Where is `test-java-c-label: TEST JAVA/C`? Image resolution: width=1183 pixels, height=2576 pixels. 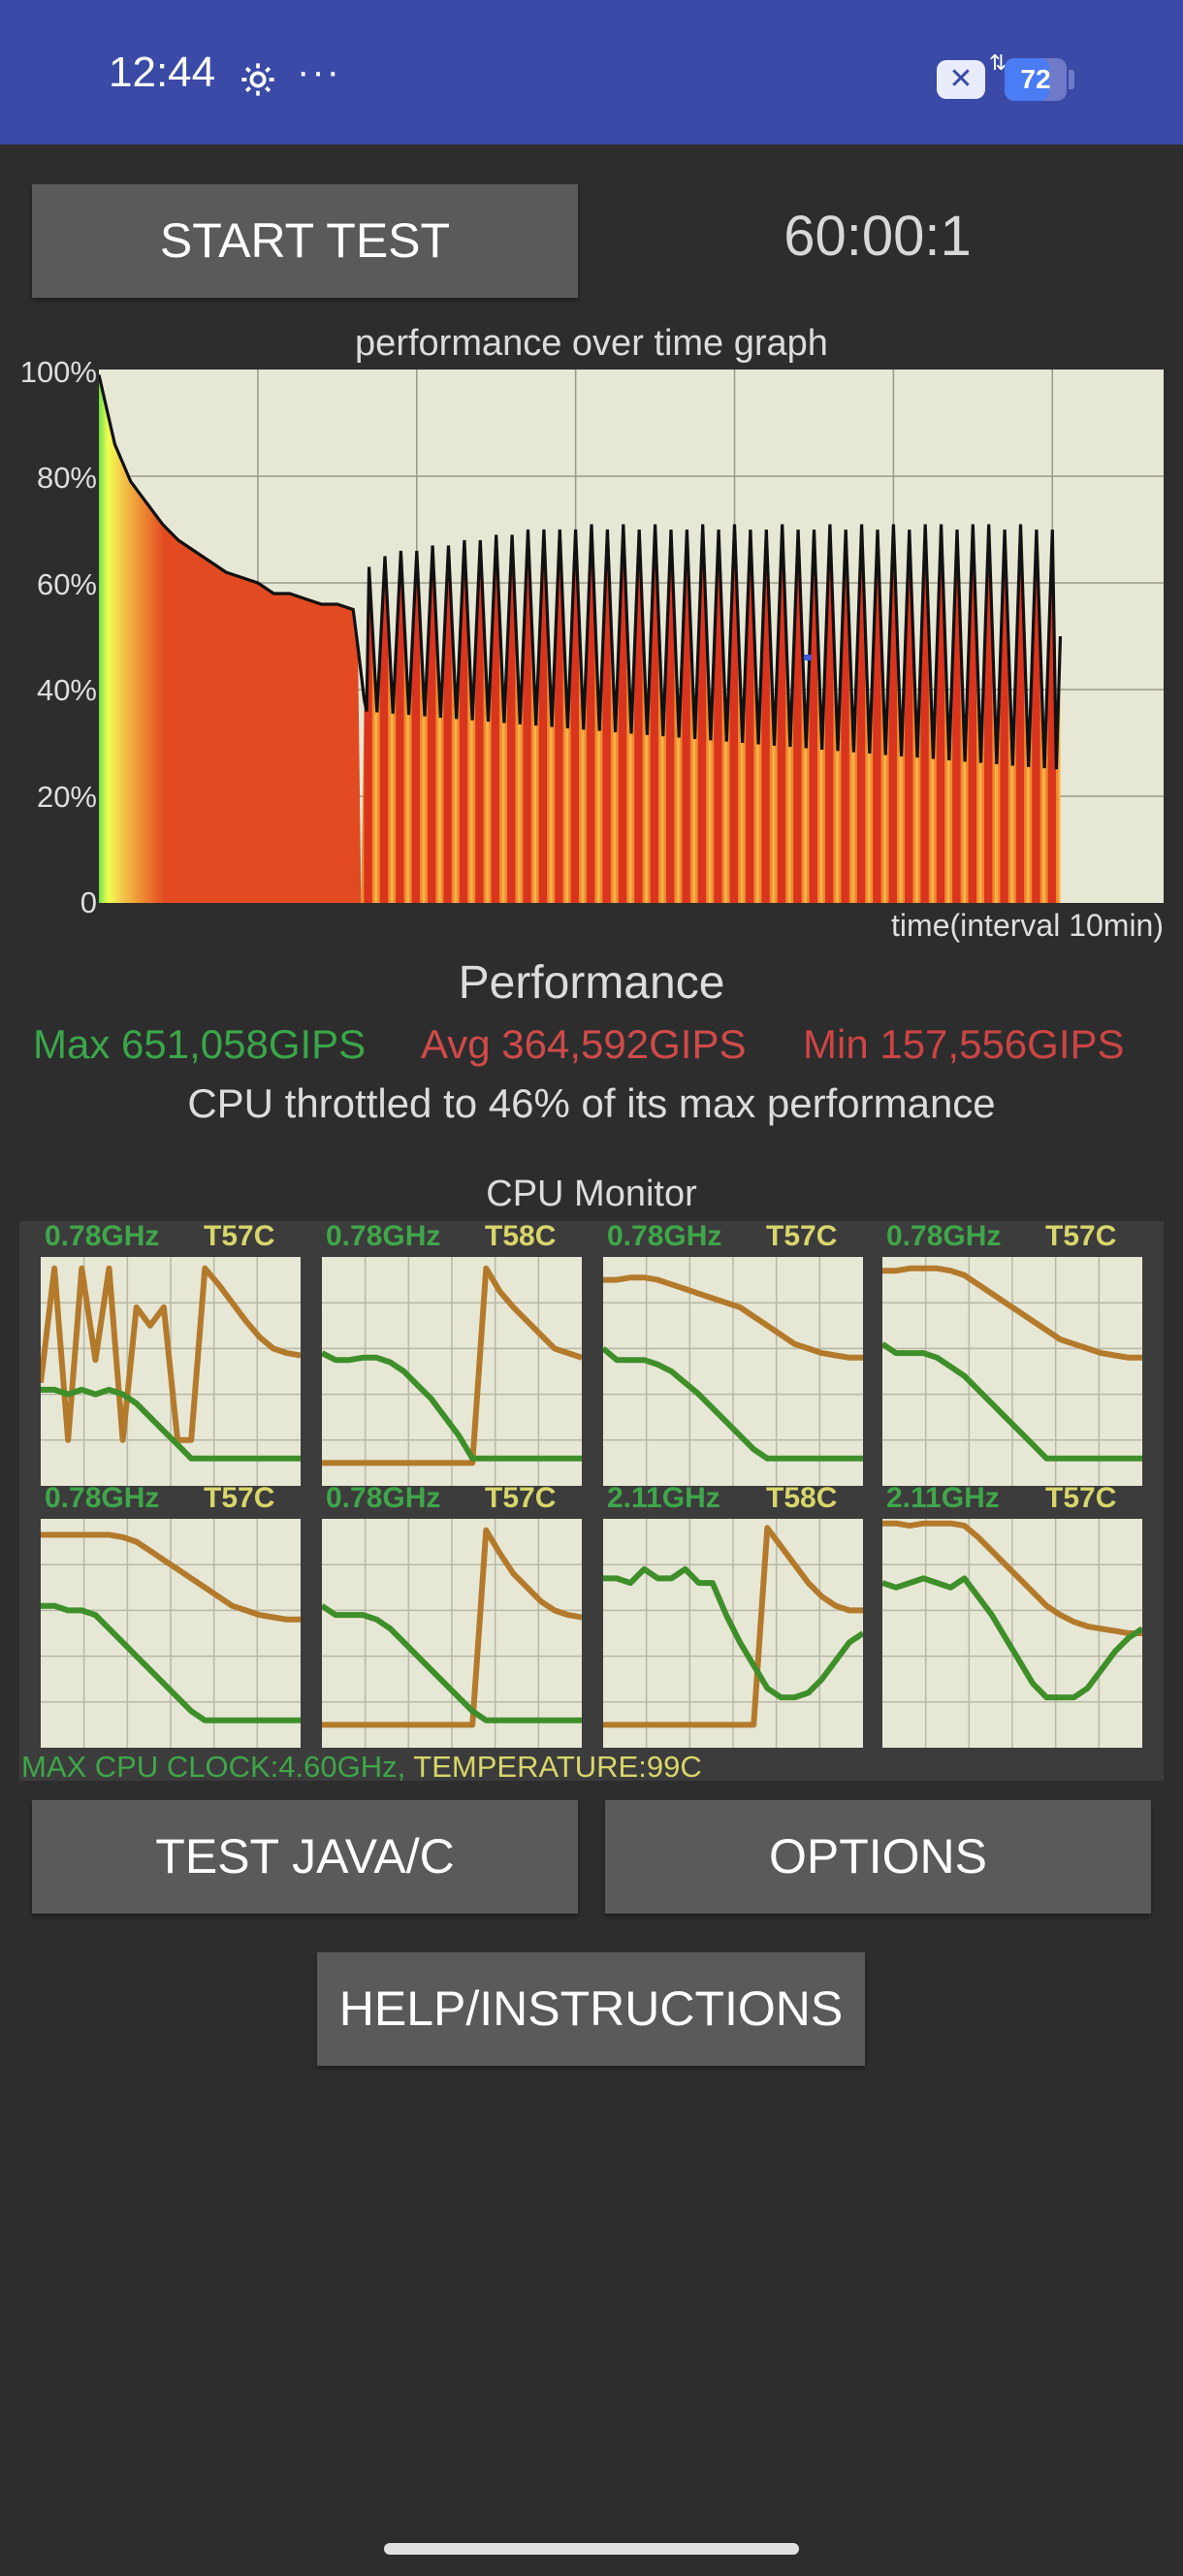 test-java-c-label: TEST JAVA/C is located at coordinates (305, 1856).